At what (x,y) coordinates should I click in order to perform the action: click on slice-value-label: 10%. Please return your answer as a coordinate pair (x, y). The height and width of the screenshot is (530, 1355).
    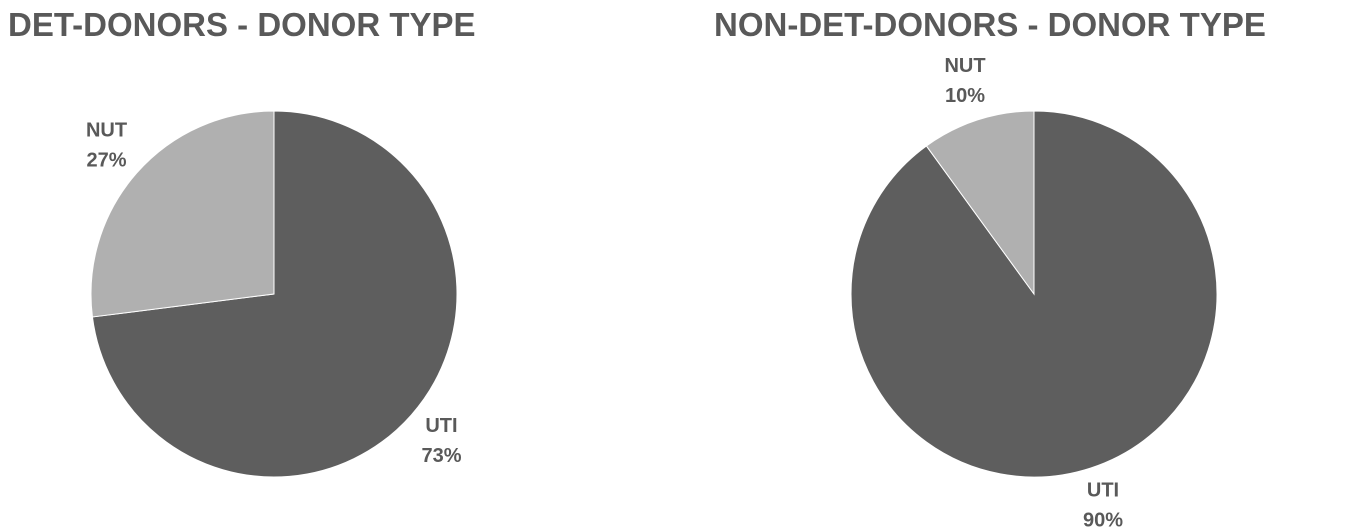
    Looking at the image, I should click on (965, 96).